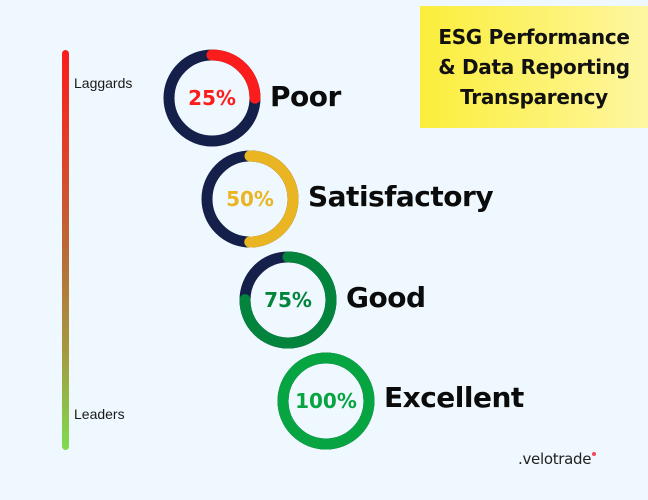 Image resolution: width=648 pixels, height=500 pixels. I want to click on velotrade-logo: .velotrade, so click(557, 459).